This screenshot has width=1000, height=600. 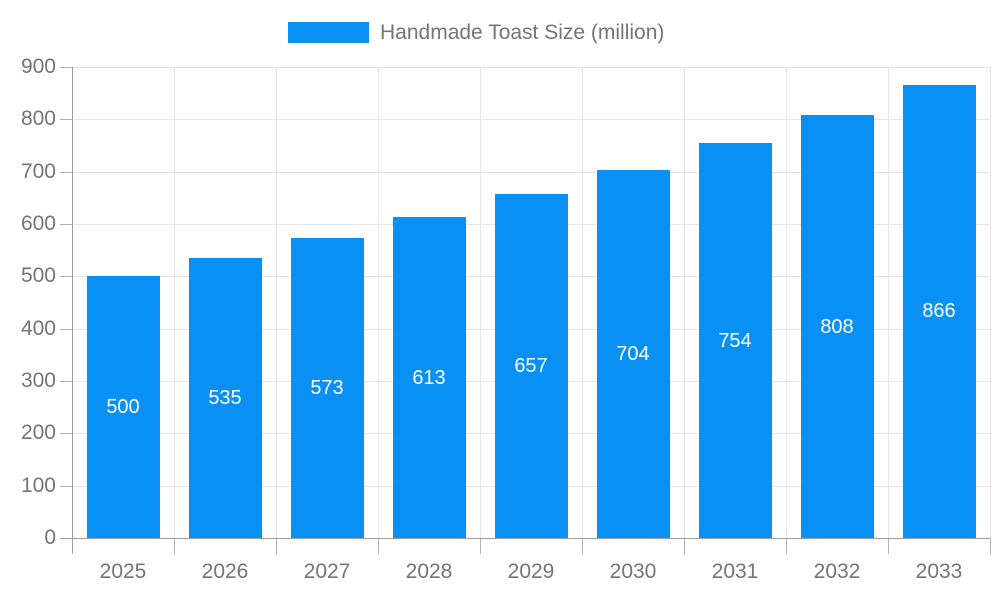 What do you see at coordinates (38, 380) in the screenshot?
I see `y-axis-tick-label: 300` at bounding box center [38, 380].